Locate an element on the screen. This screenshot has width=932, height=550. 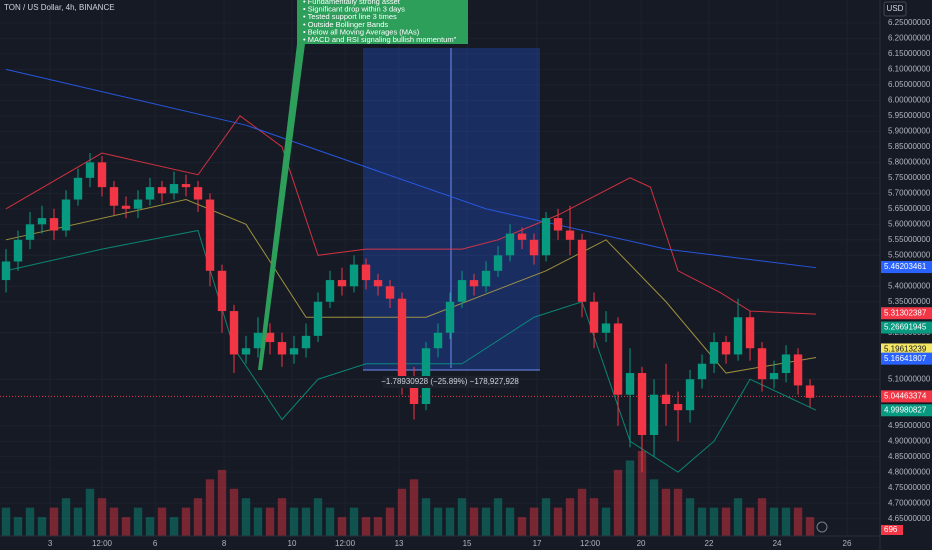
y-tick-label: 4.65000000 is located at coordinates (909, 518).